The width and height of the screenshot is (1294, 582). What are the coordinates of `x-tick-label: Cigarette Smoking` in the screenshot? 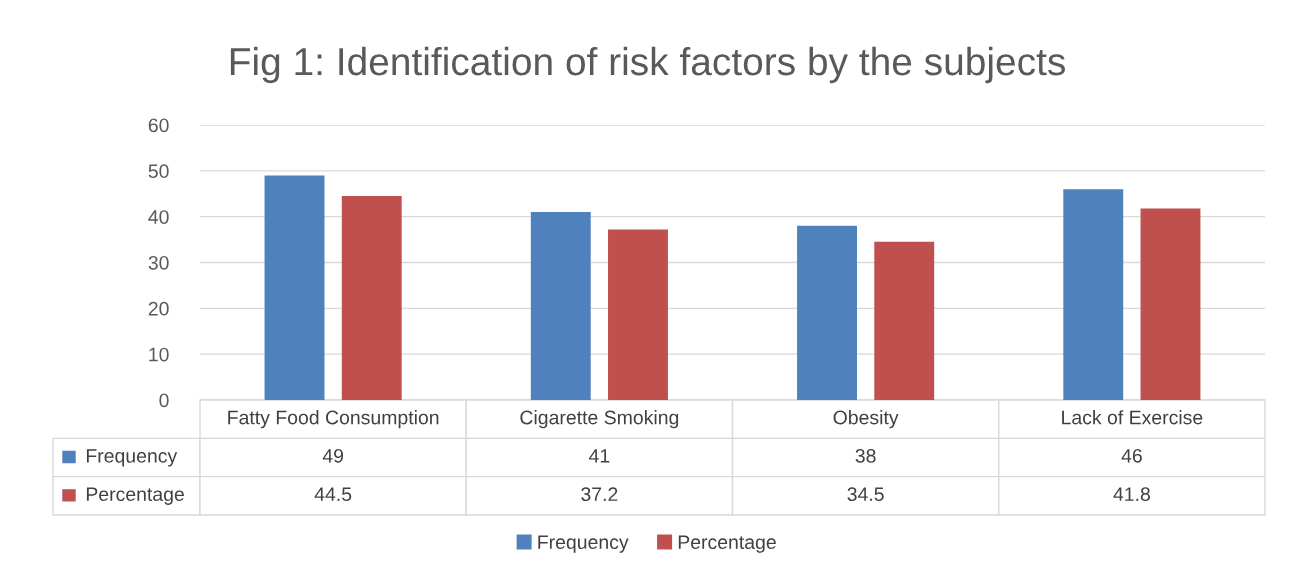 It's located at (599, 419).